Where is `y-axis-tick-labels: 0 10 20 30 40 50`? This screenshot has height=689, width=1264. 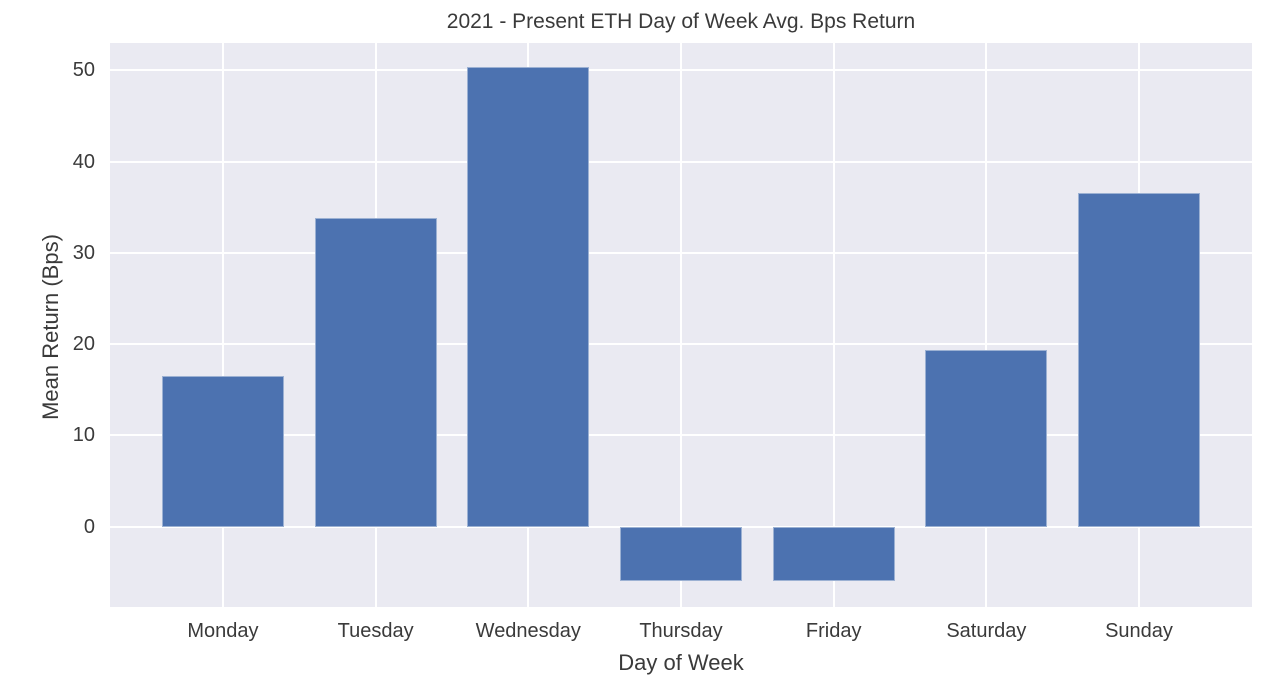 y-axis-tick-labels: 0 10 20 30 40 50 is located at coordinates (47, 344).